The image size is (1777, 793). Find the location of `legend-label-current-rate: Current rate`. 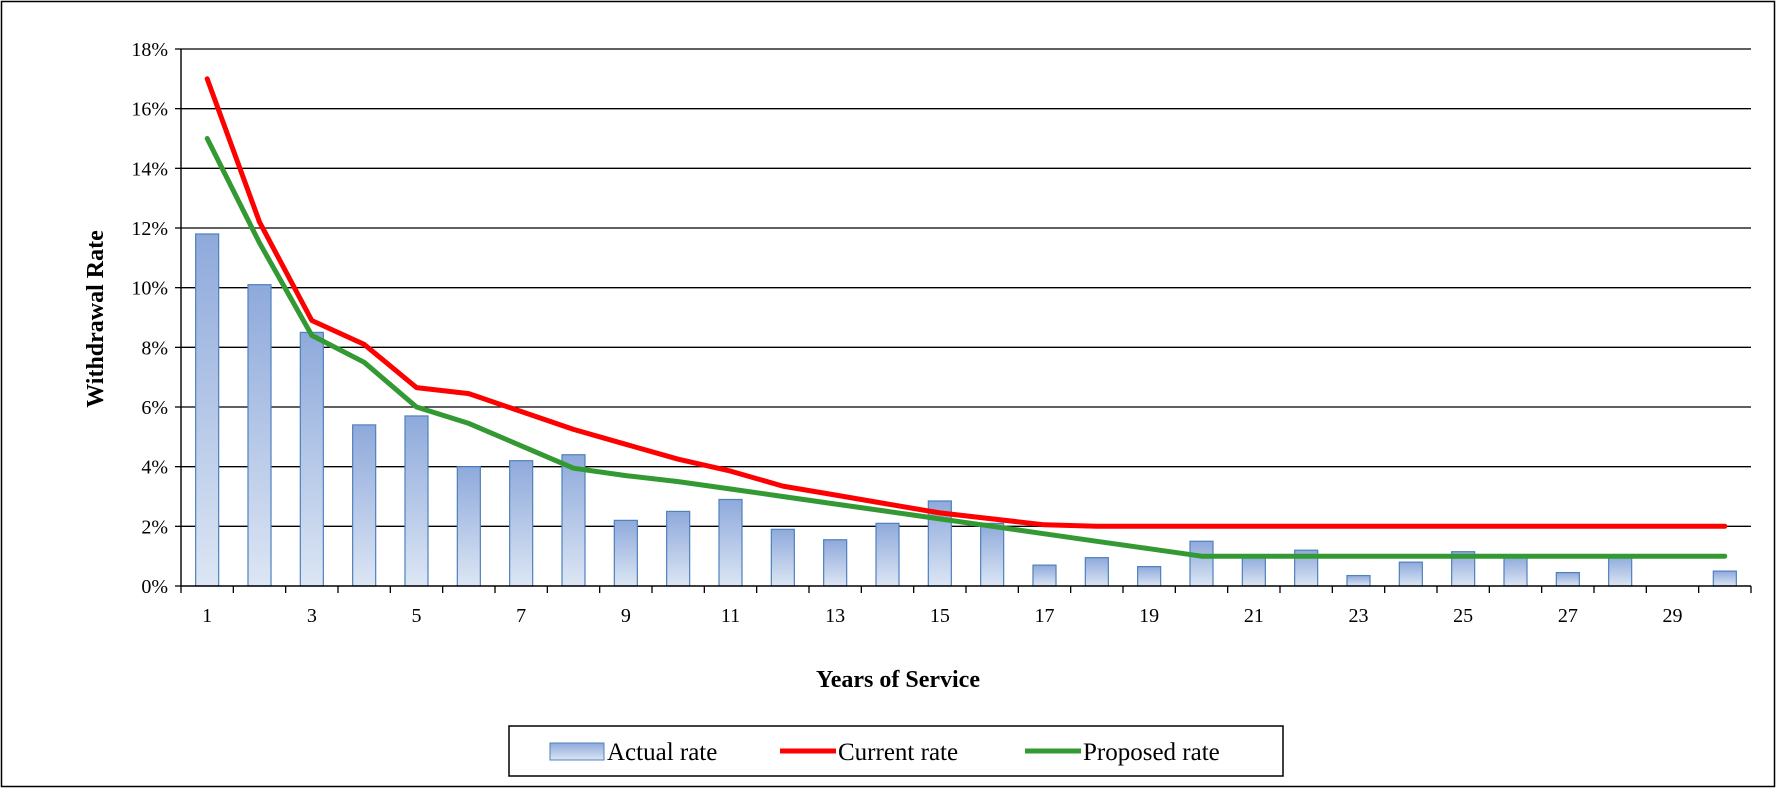

legend-label-current-rate: Current rate is located at coordinates (898, 752).